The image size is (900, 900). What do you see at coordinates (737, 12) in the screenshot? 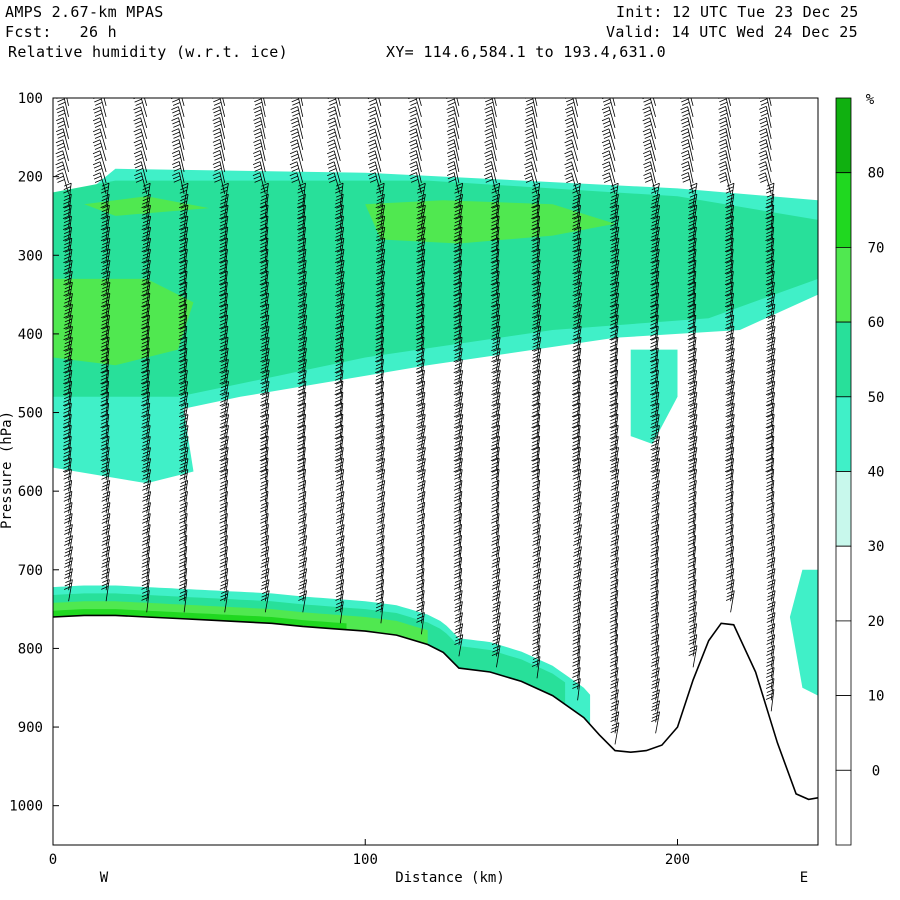
I see `init-time: Init: 12 UTC Tue 23 Dec 25` at bounding box center [737, 12].